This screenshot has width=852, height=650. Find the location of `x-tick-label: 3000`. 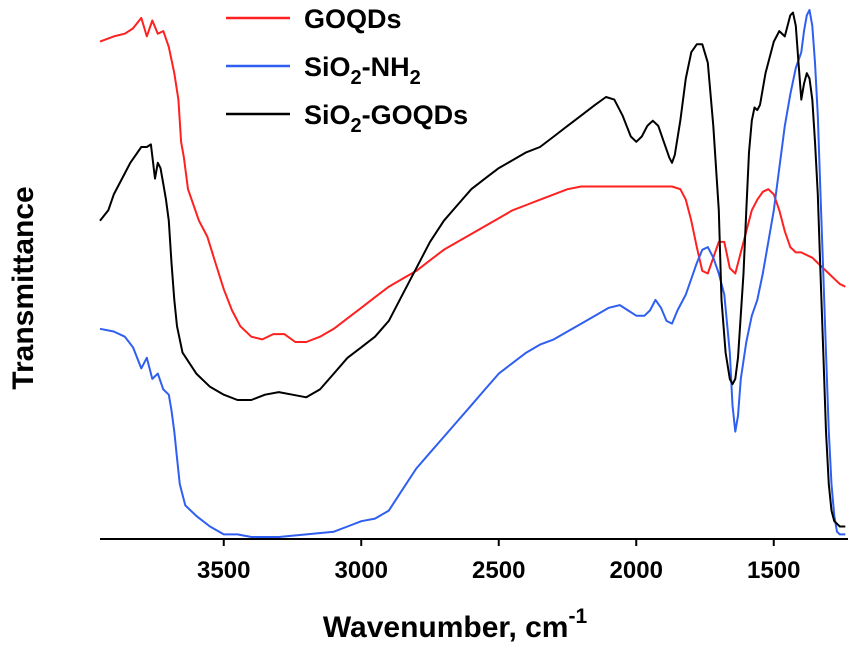

x-tick-label: 3000 is located at coordinates (361, 570).